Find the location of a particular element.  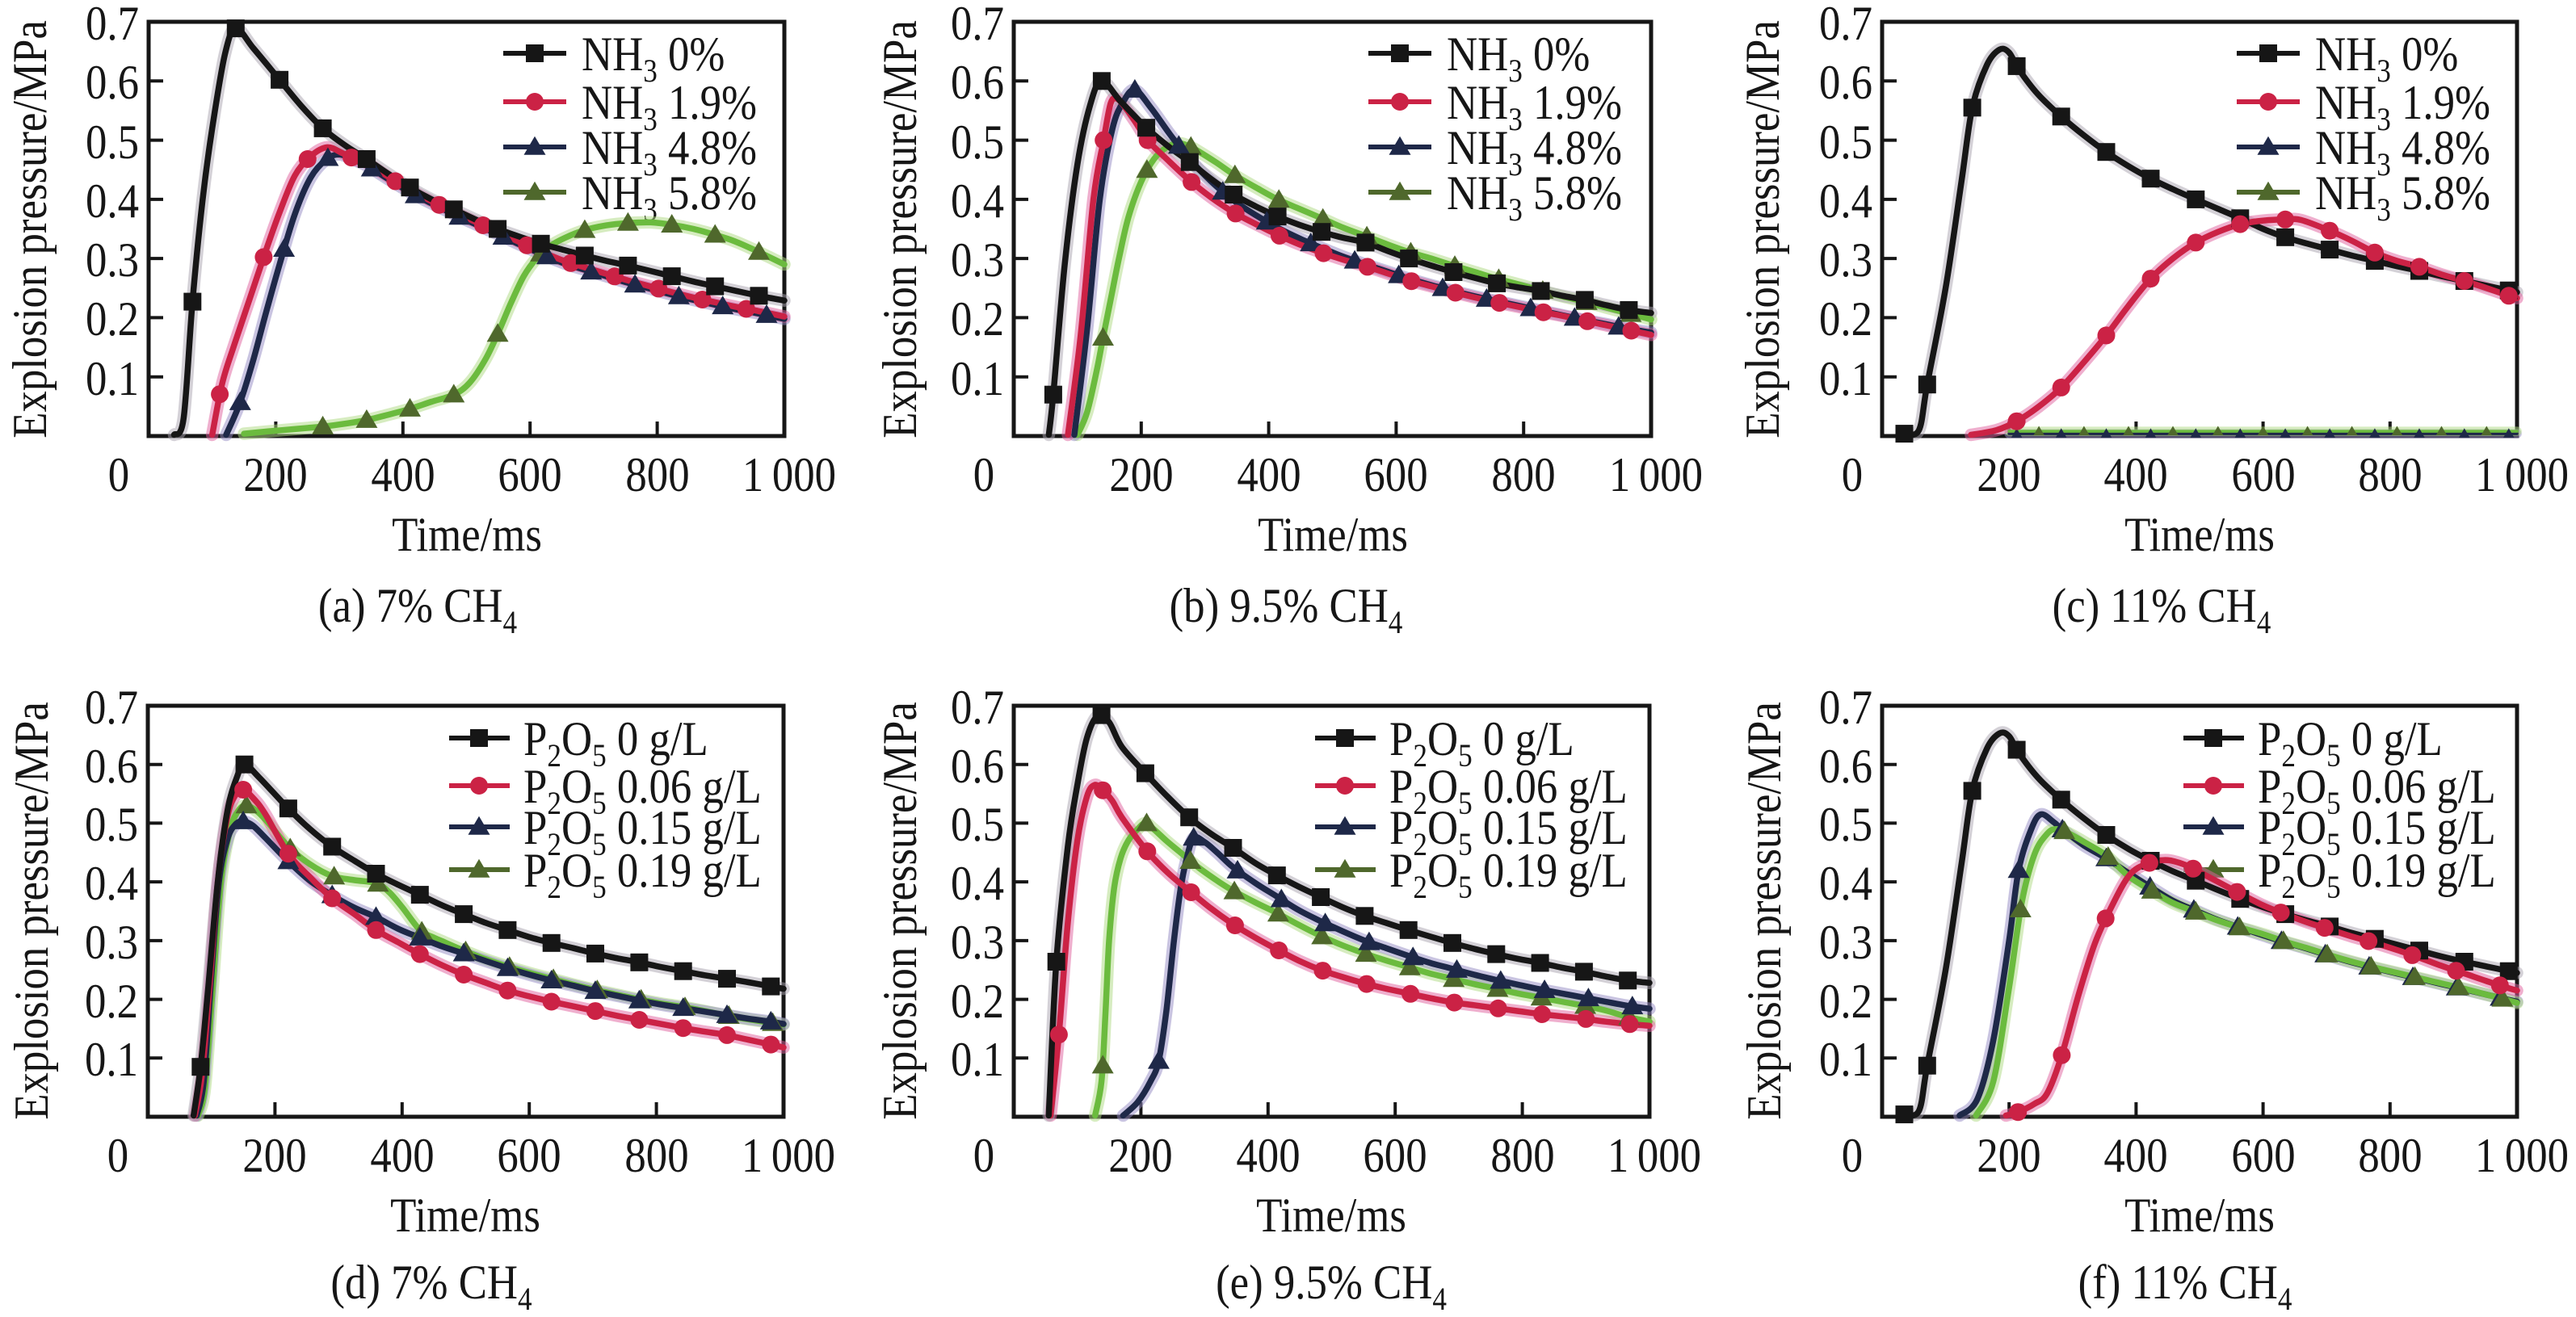

svg-text: (a) 7% CH4 is located at coordinates (417, 610).